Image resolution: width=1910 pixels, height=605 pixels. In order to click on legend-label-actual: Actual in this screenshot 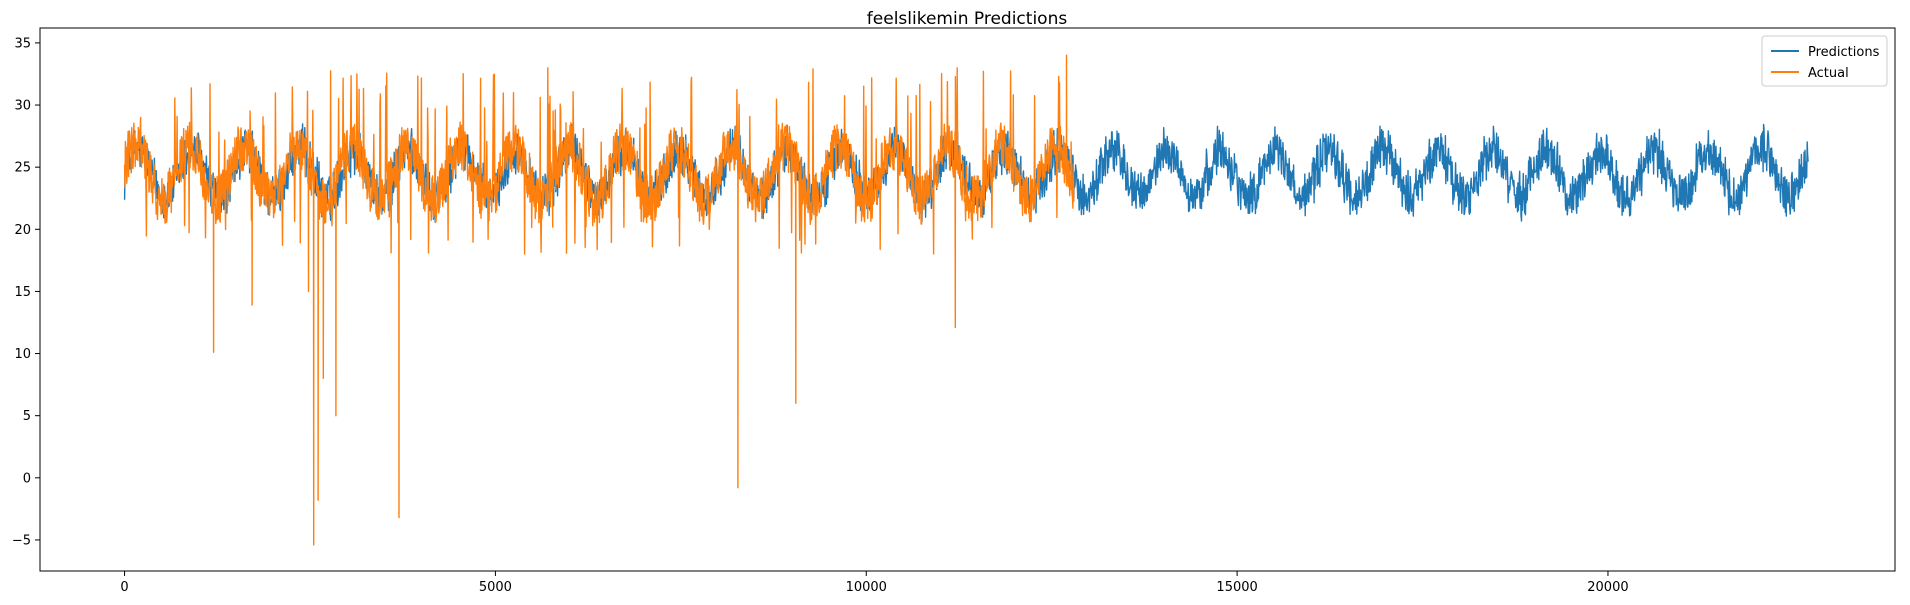, I will do `click(1828, 73)`.